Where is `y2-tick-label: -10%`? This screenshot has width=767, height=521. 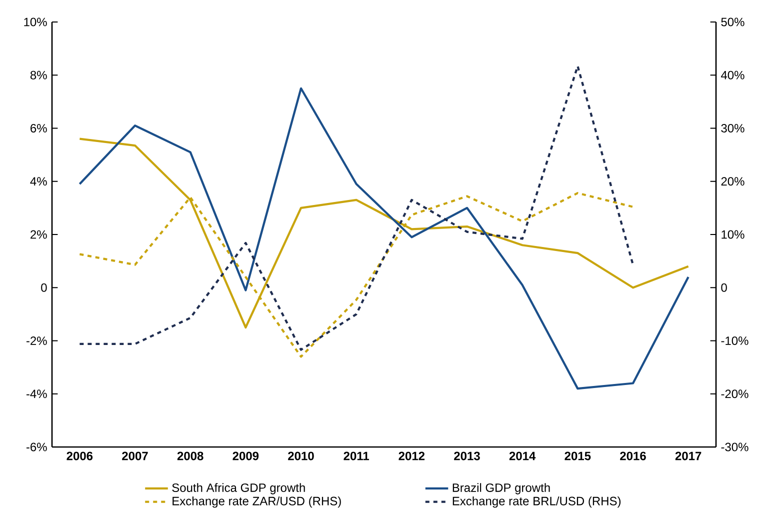 y2-tick-label: -10% is located at coordinates (734, 341).